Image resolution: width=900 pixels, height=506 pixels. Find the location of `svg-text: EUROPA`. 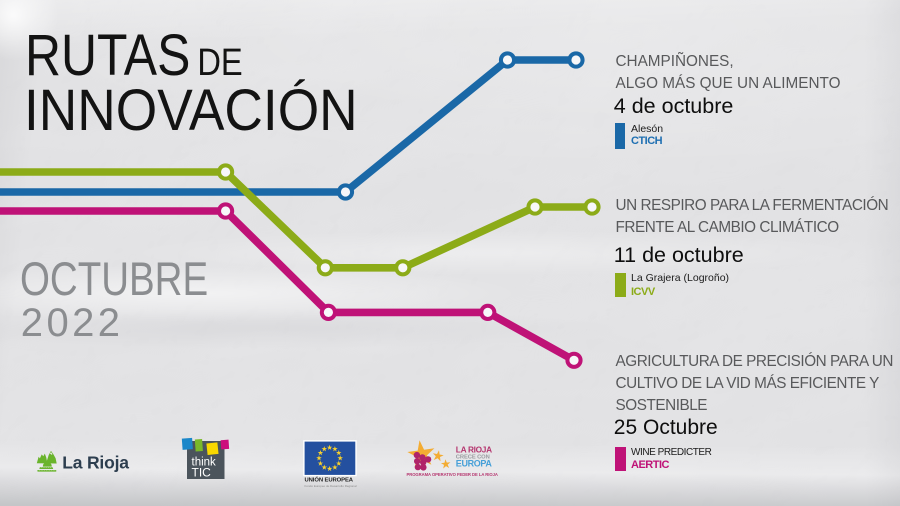

svg-text: EUROPA is located at coordinates (474, 464).